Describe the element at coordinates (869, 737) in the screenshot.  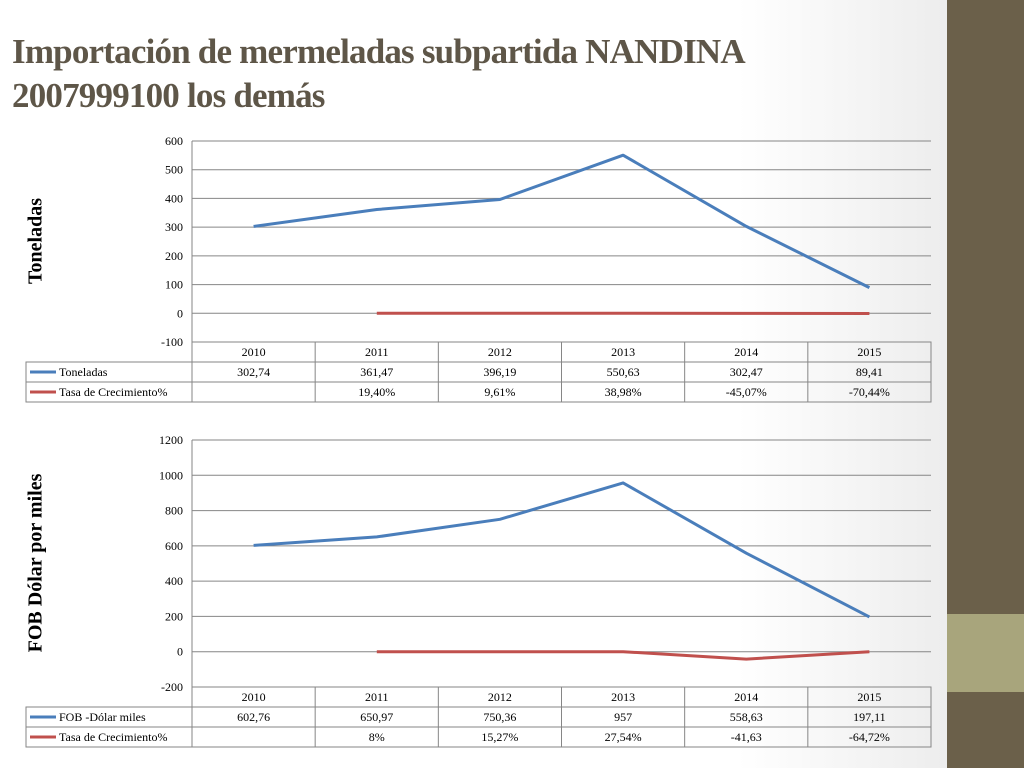
I see `data-label: -64,72%` at that location.